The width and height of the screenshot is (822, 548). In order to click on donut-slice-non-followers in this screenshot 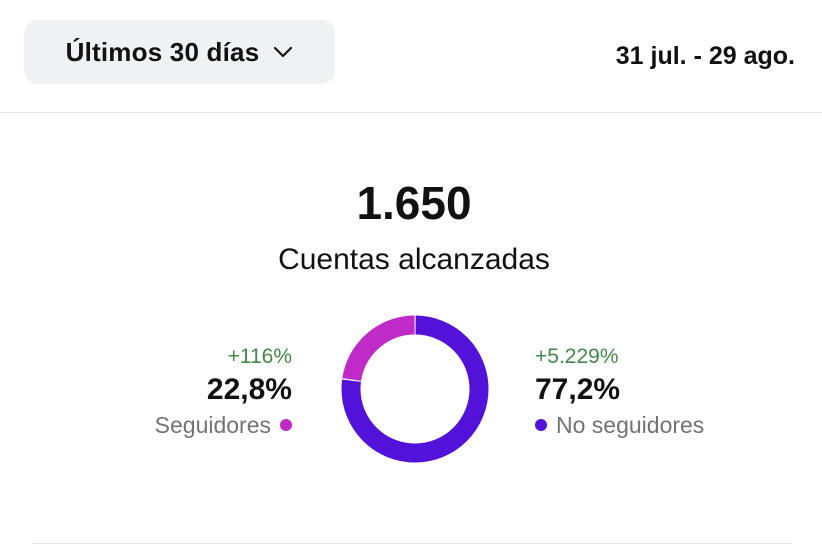, I will do `click(415, 389)`.